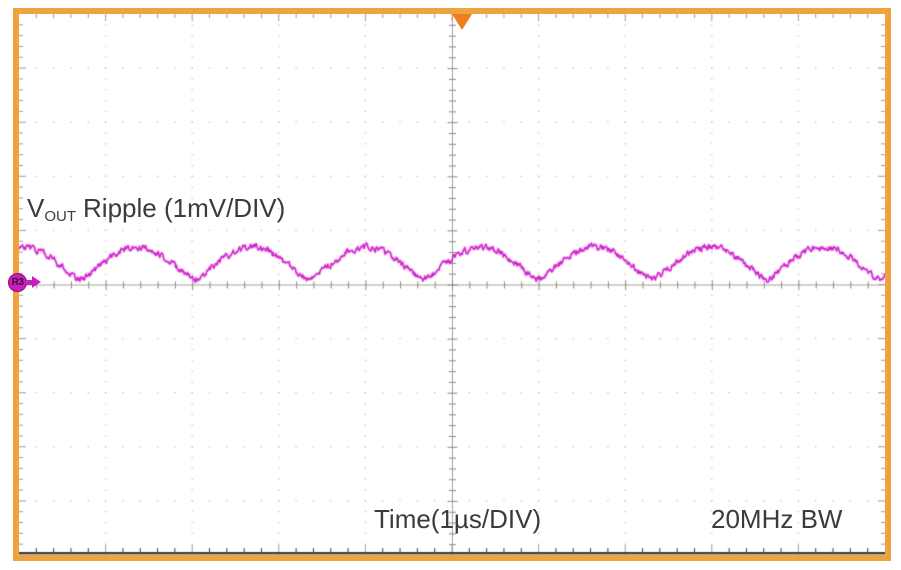 Image resolution: width=901 pixels, height=570 pixels. Describe the element at coordinates (17, 282) in the screenshot. I see `ref-channel-badge: R3` at that location.